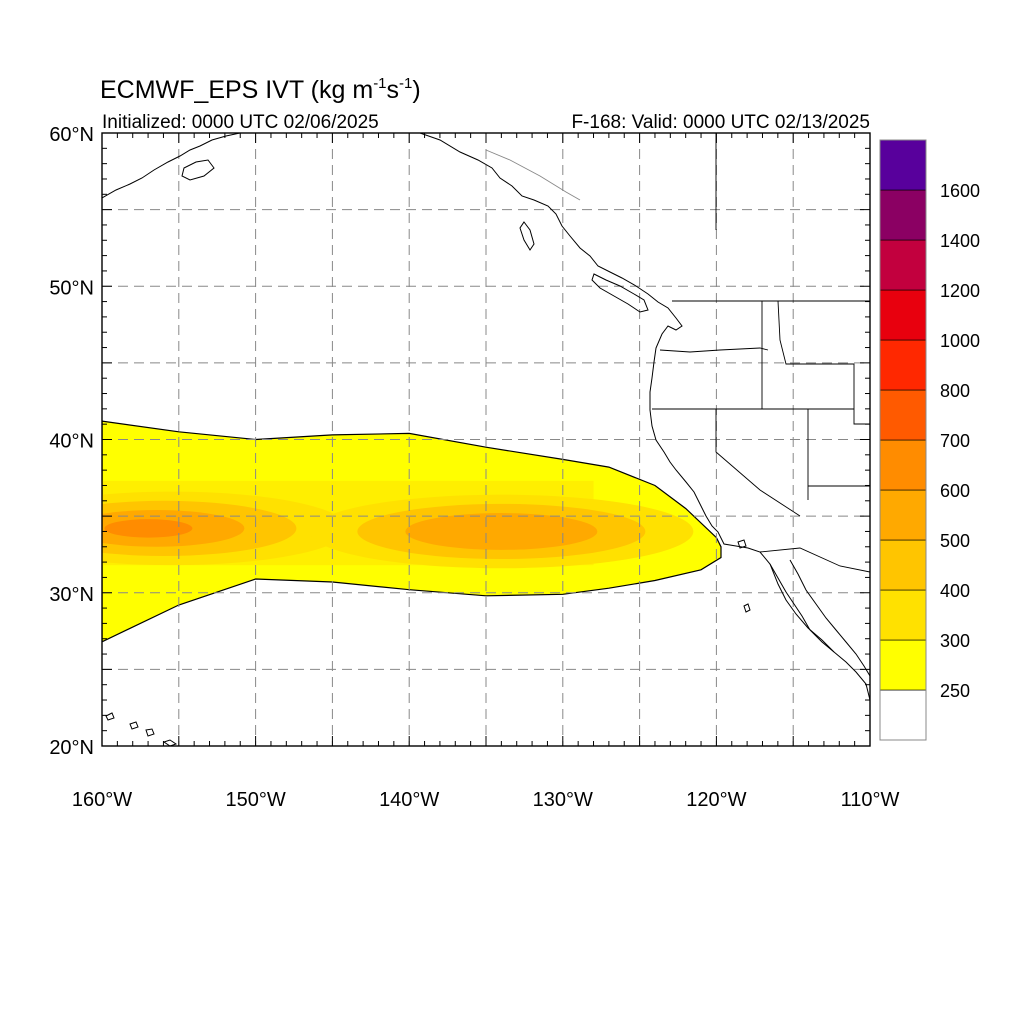 The width and height of the screenshot is (1024, 1029). I want to click on colorbar-label: 250, so click(955, 691).